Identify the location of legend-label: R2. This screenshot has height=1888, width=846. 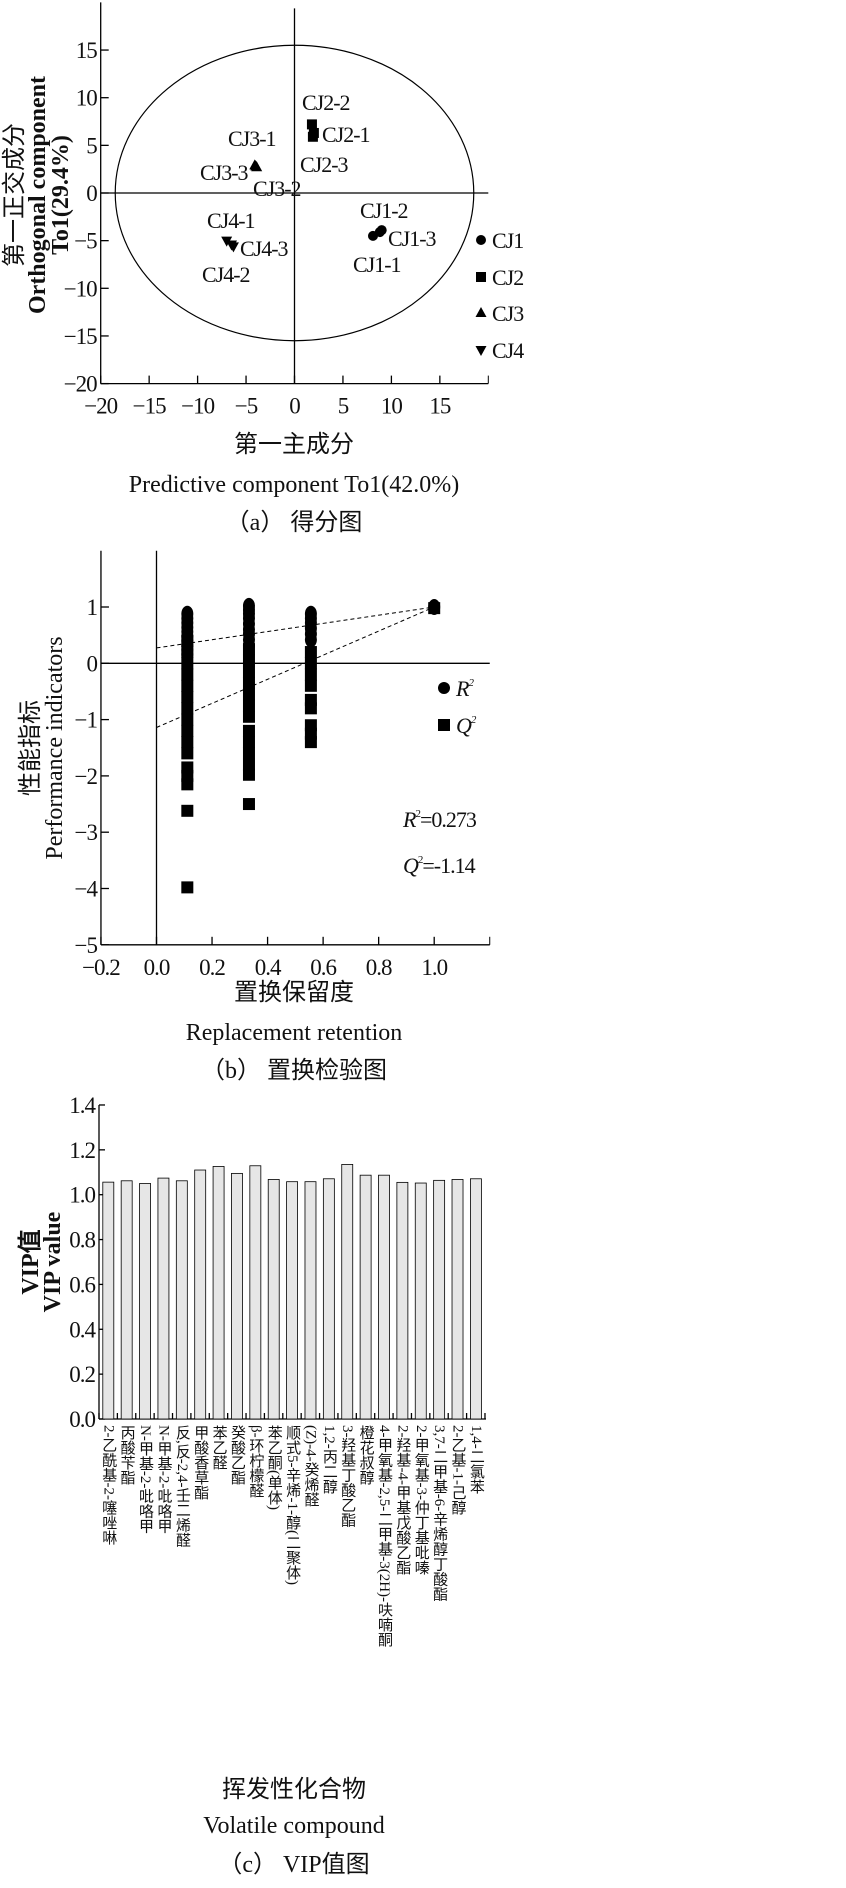
(464, 688).